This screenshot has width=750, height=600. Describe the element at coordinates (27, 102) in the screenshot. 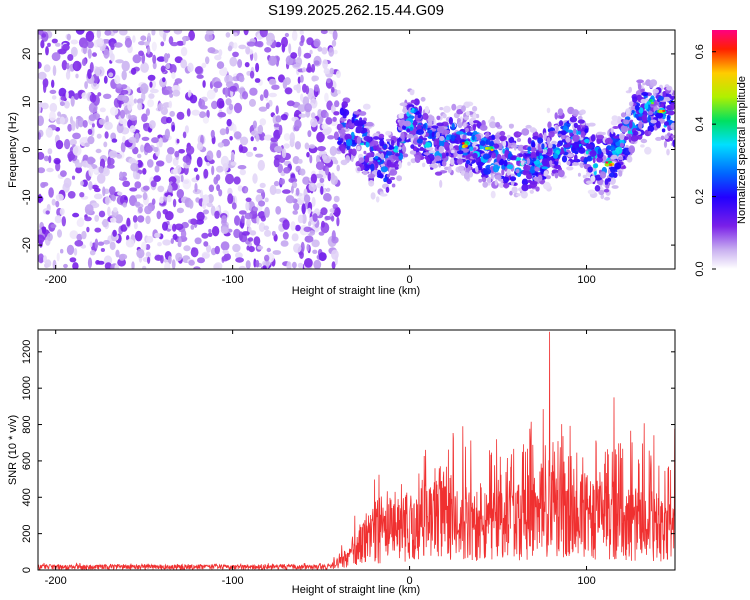

I see `heatmap-y-tick-label: 10` at that location.